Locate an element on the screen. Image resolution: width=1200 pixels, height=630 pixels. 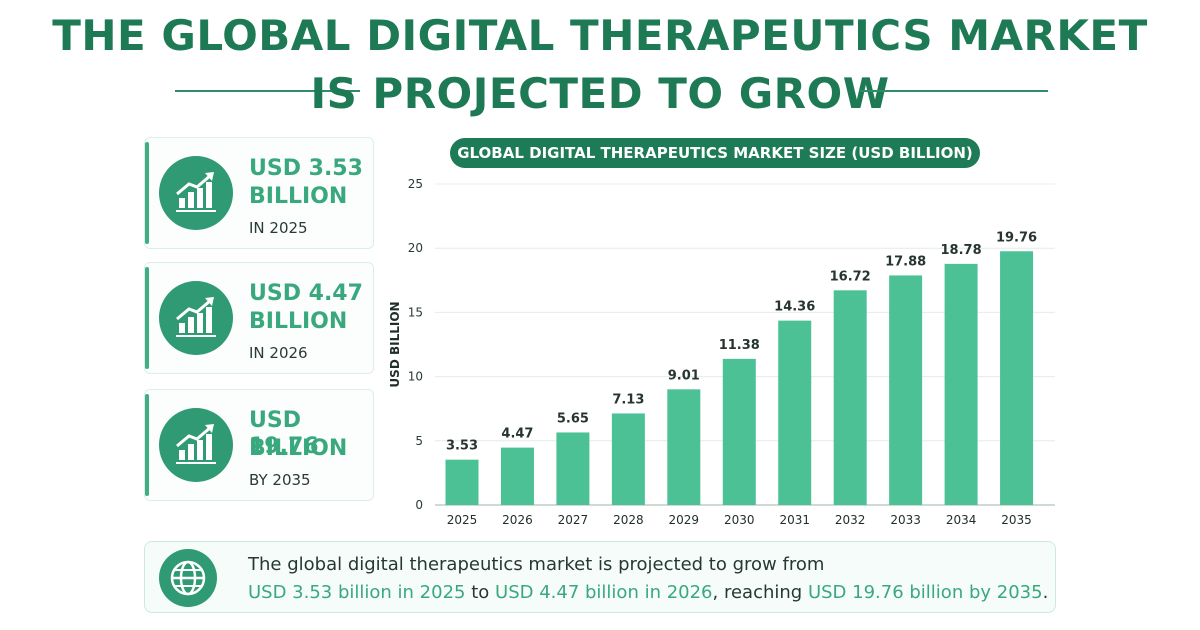
data-label: 19.76 is located at coordinates (1016, 237).